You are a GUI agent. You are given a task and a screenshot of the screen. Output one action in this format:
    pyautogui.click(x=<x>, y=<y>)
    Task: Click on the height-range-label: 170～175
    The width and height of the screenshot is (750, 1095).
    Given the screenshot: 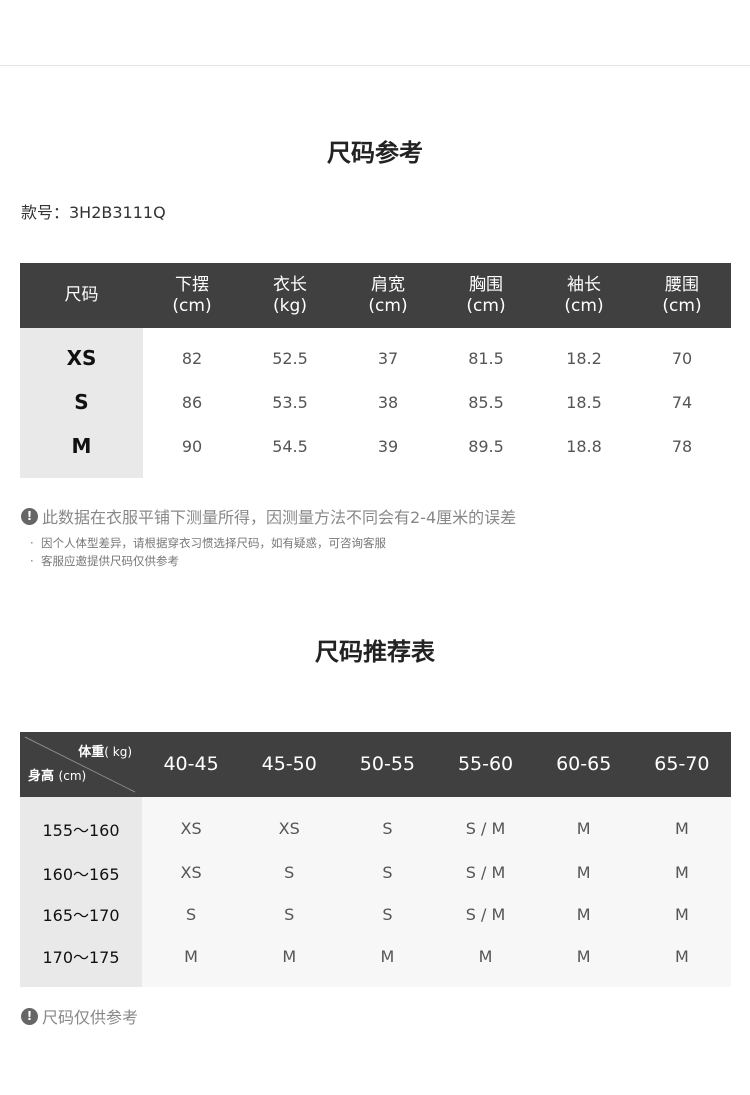 What is the action you would take?
    pyautogui.click(x=81, y=961)
    